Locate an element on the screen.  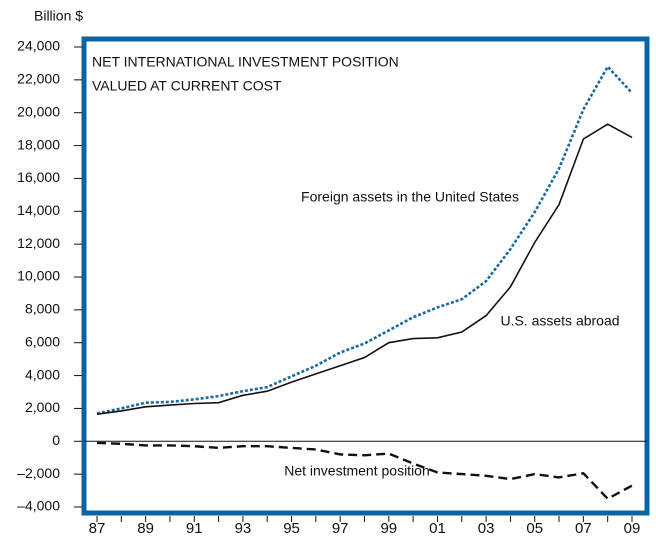
y-tick-label: 2,000 is located at coordinates (42, 407).